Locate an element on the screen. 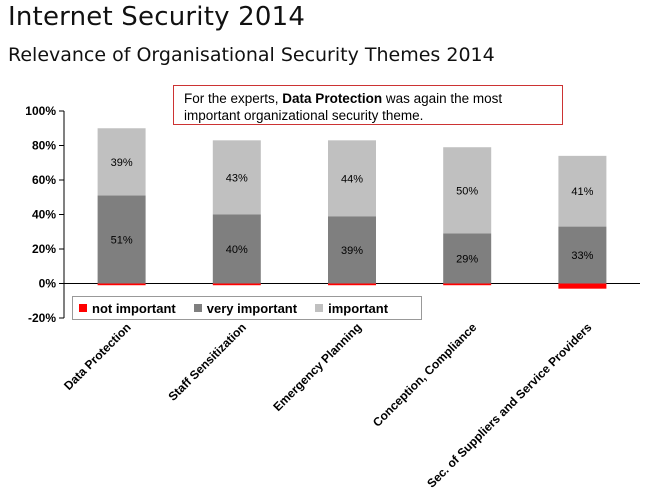 This screenshot has height=496, width=650. legend-swatch-important is located at coordinates (319, 308).